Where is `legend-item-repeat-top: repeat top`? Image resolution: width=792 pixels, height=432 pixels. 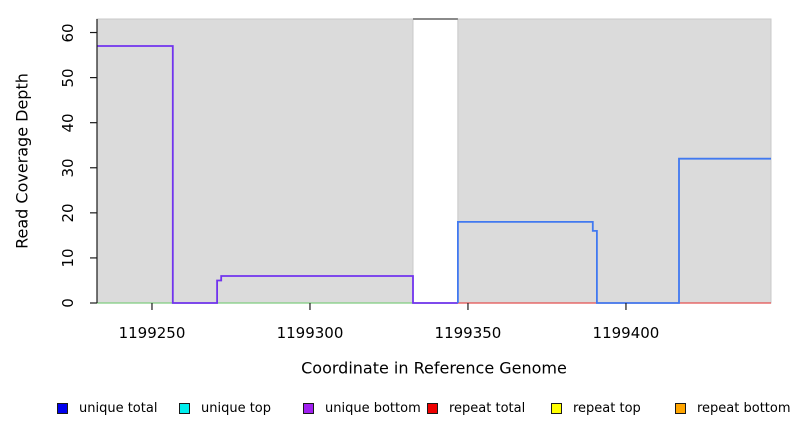 legend-item-repeat-top: repeat top is located at coordinates (596, 408).